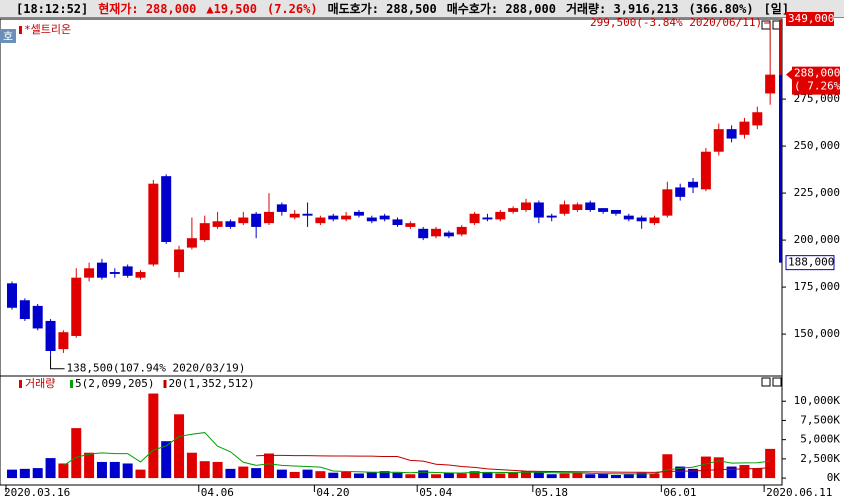 The image size is (844, 502). What do you see at coordinates (799, 492) in the screenshot?
I see `x-tick-label: 2020.06.11` at bounding box center [799, 492].